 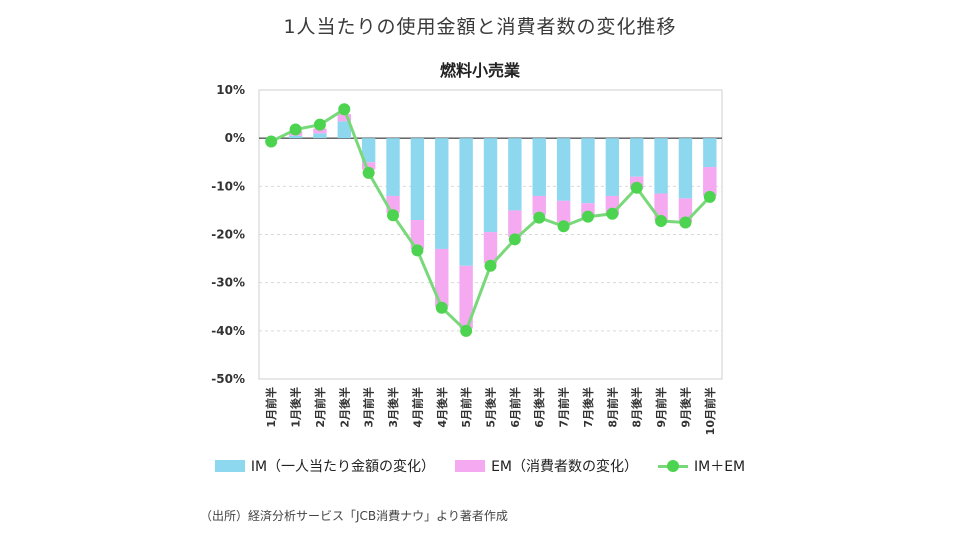 What do you see at coordinates (417, 407) in the screenshot?
I see `x-tick-label: 4月前半` at bounding box center [417, 407].